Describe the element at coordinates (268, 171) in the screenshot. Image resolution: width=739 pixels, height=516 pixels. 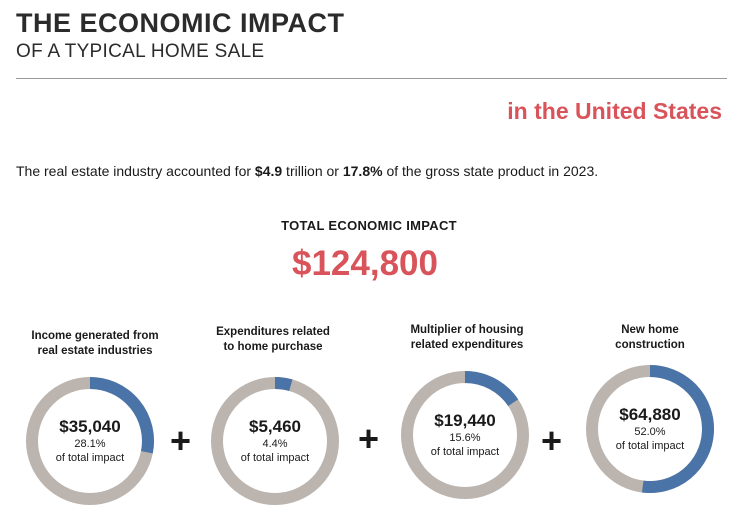
I see `summary-amount: $4.9` at that location.